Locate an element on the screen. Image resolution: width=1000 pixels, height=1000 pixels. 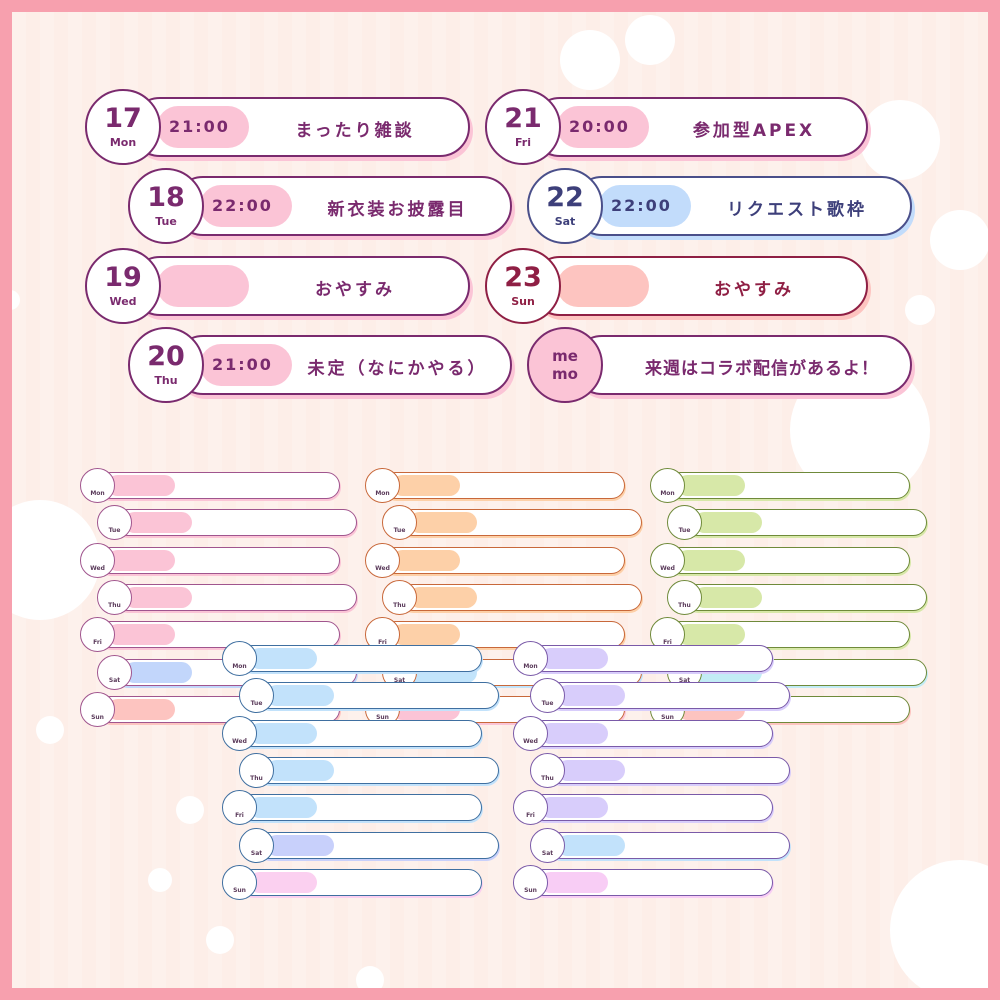
date-circle: me mo is located at coordinates (565, 365).